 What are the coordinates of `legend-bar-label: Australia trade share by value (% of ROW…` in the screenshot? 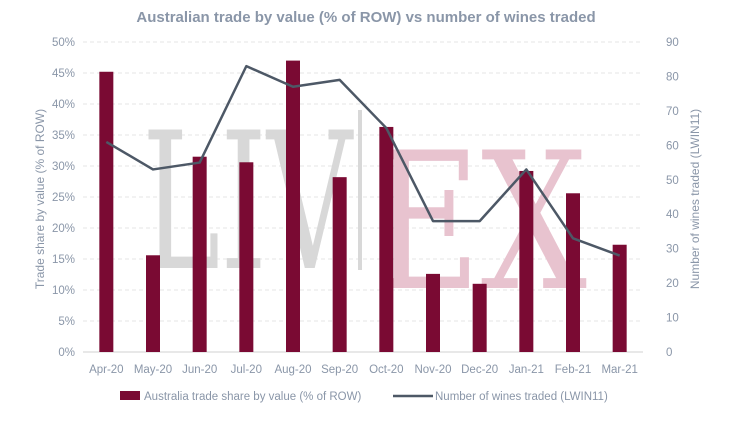 It's located at (252, 397).